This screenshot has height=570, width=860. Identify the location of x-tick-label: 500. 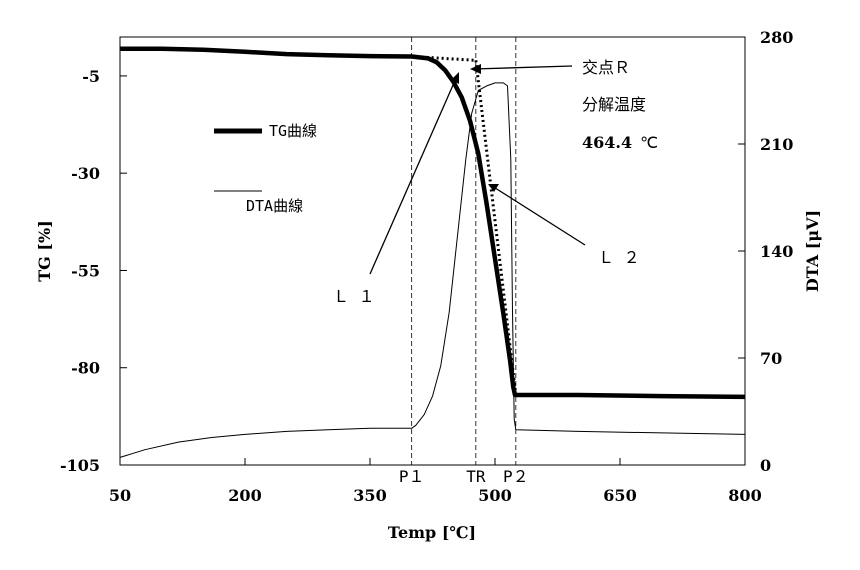
(494, 495).